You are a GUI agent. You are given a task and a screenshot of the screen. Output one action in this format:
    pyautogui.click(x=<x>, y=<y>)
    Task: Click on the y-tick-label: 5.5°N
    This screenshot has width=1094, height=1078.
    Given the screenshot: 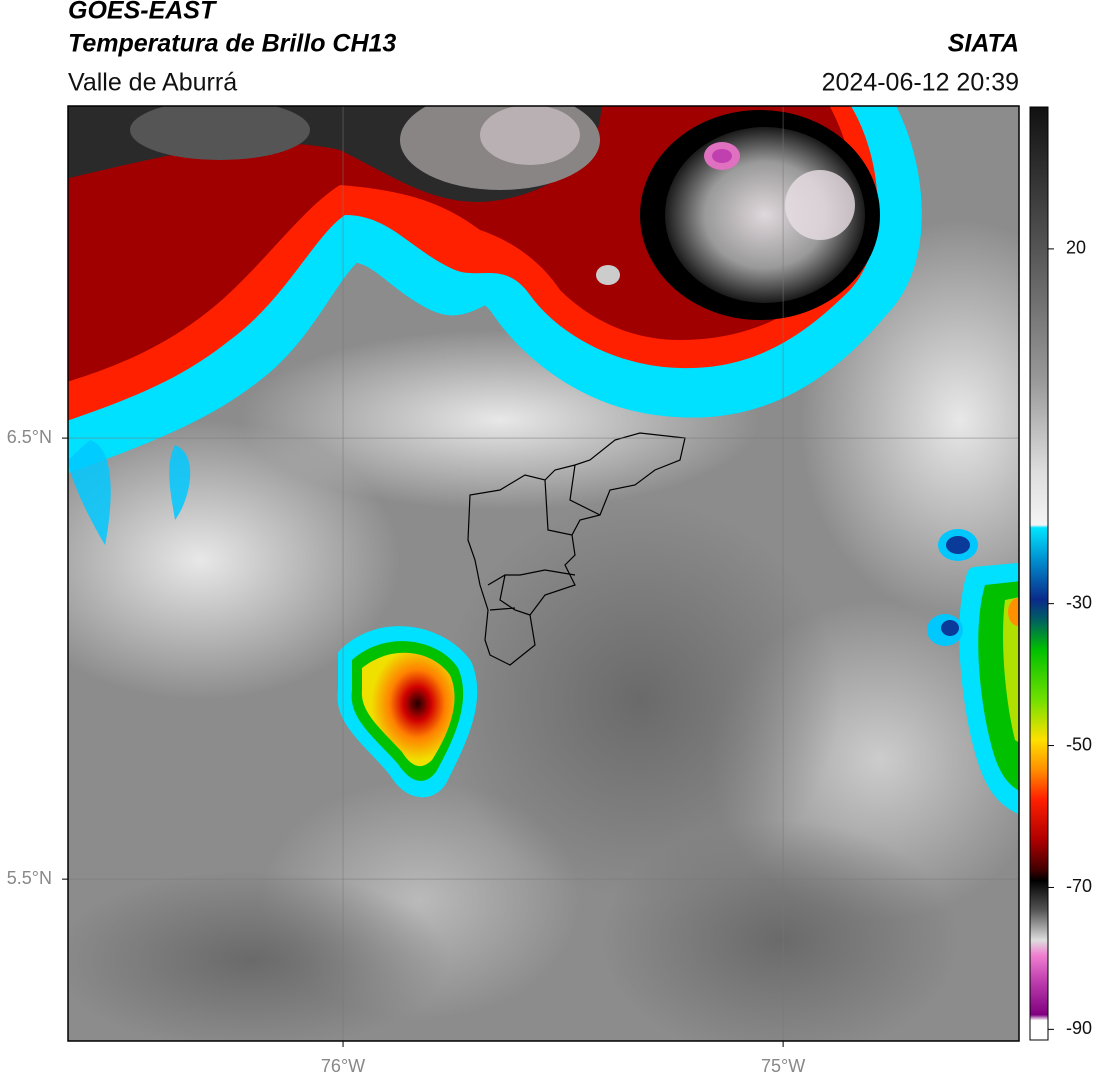 What is the action you would take?
    pyautogui.click(x=29, y=878)
    